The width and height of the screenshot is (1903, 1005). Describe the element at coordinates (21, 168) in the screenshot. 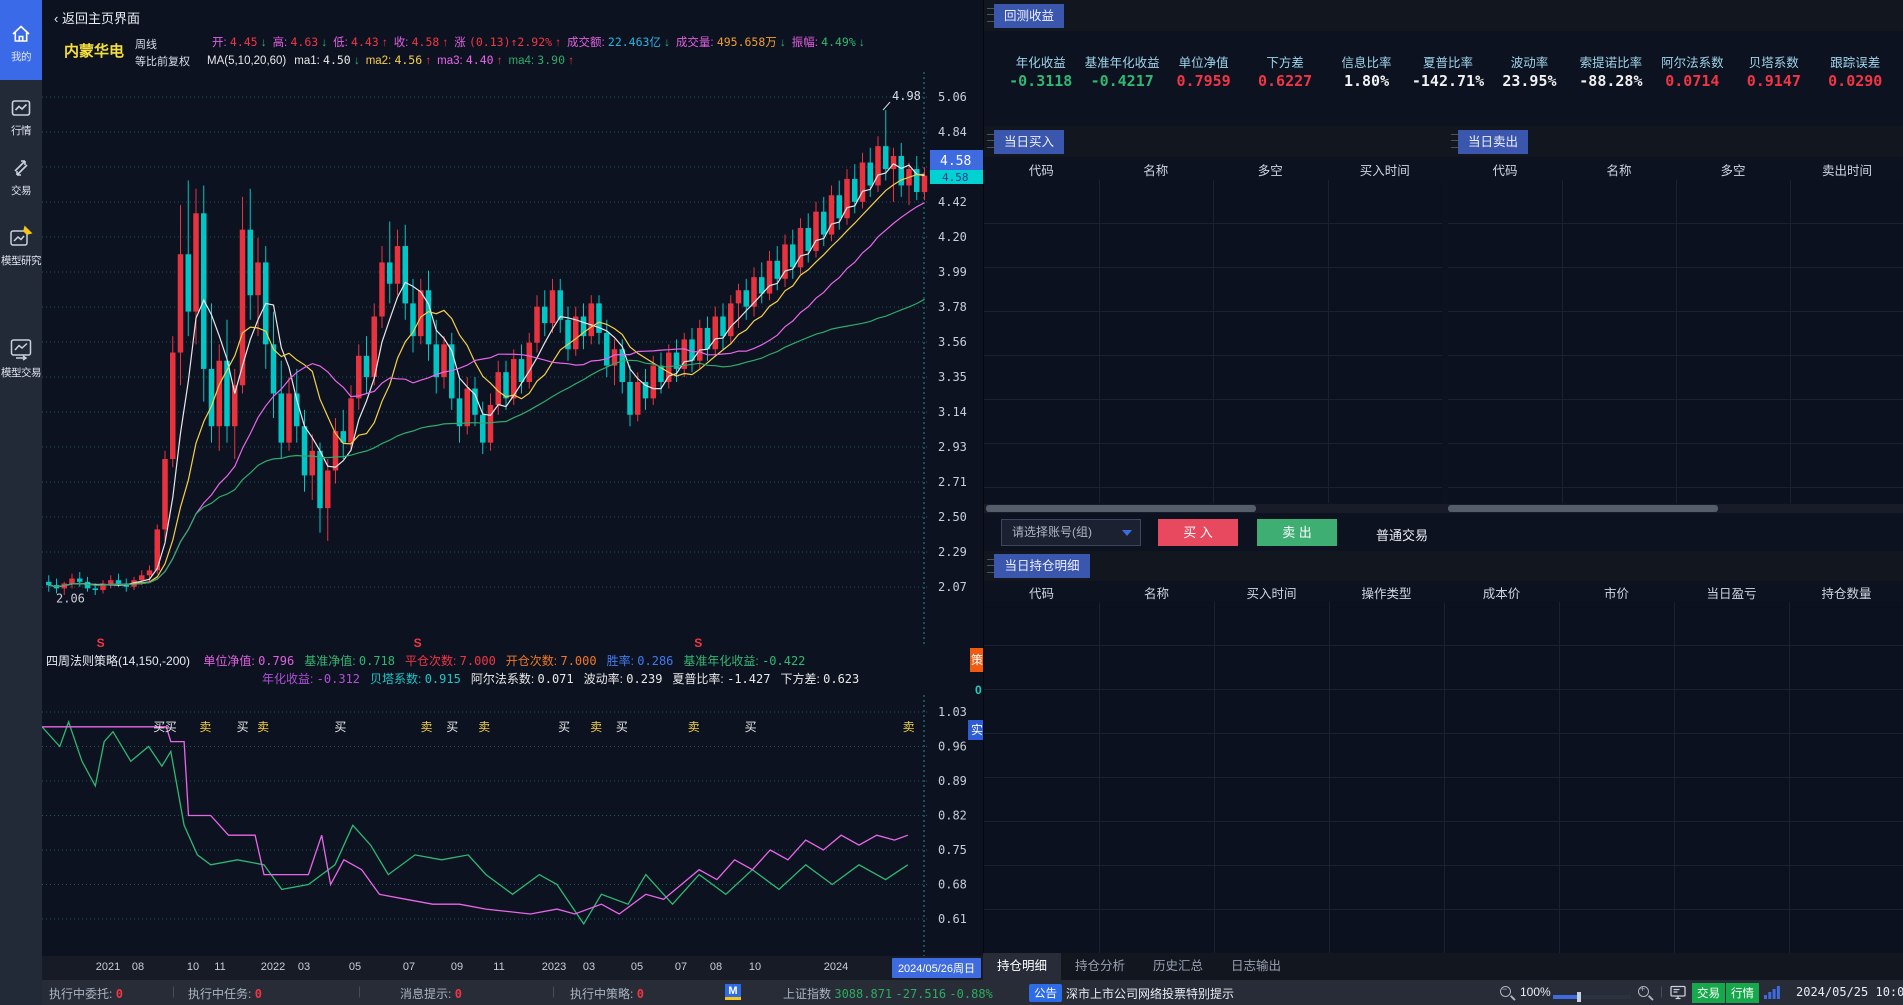

I see `trade-icon` at that location.